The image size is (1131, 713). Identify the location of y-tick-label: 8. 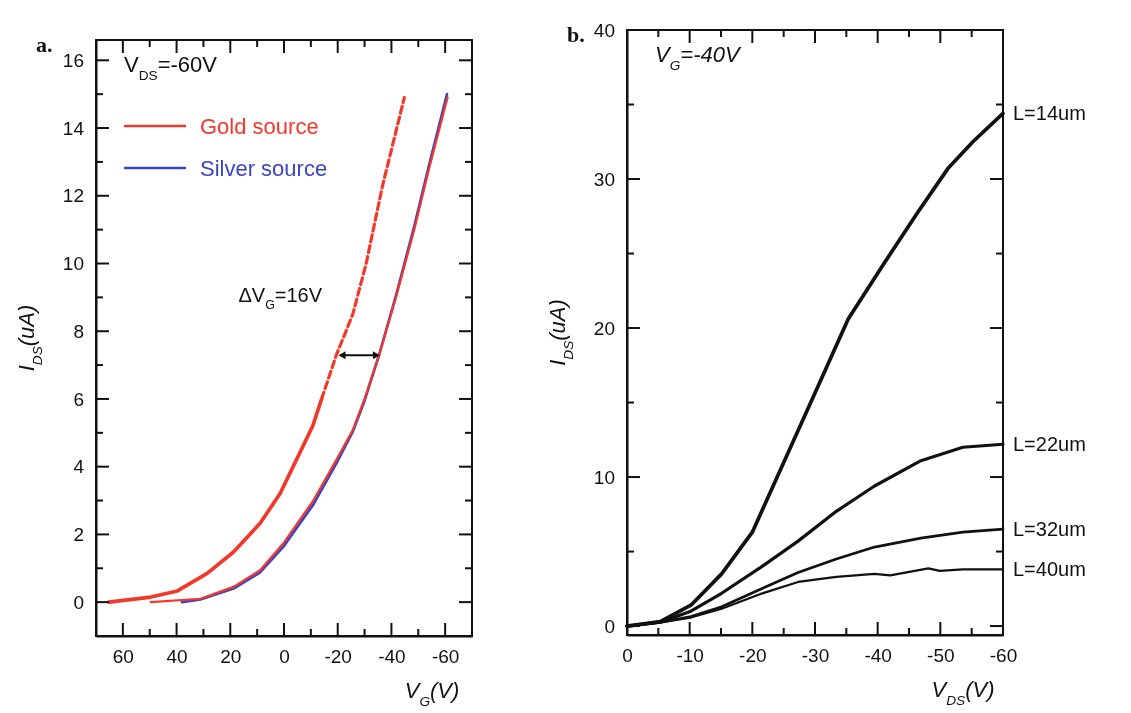
(78, 331).